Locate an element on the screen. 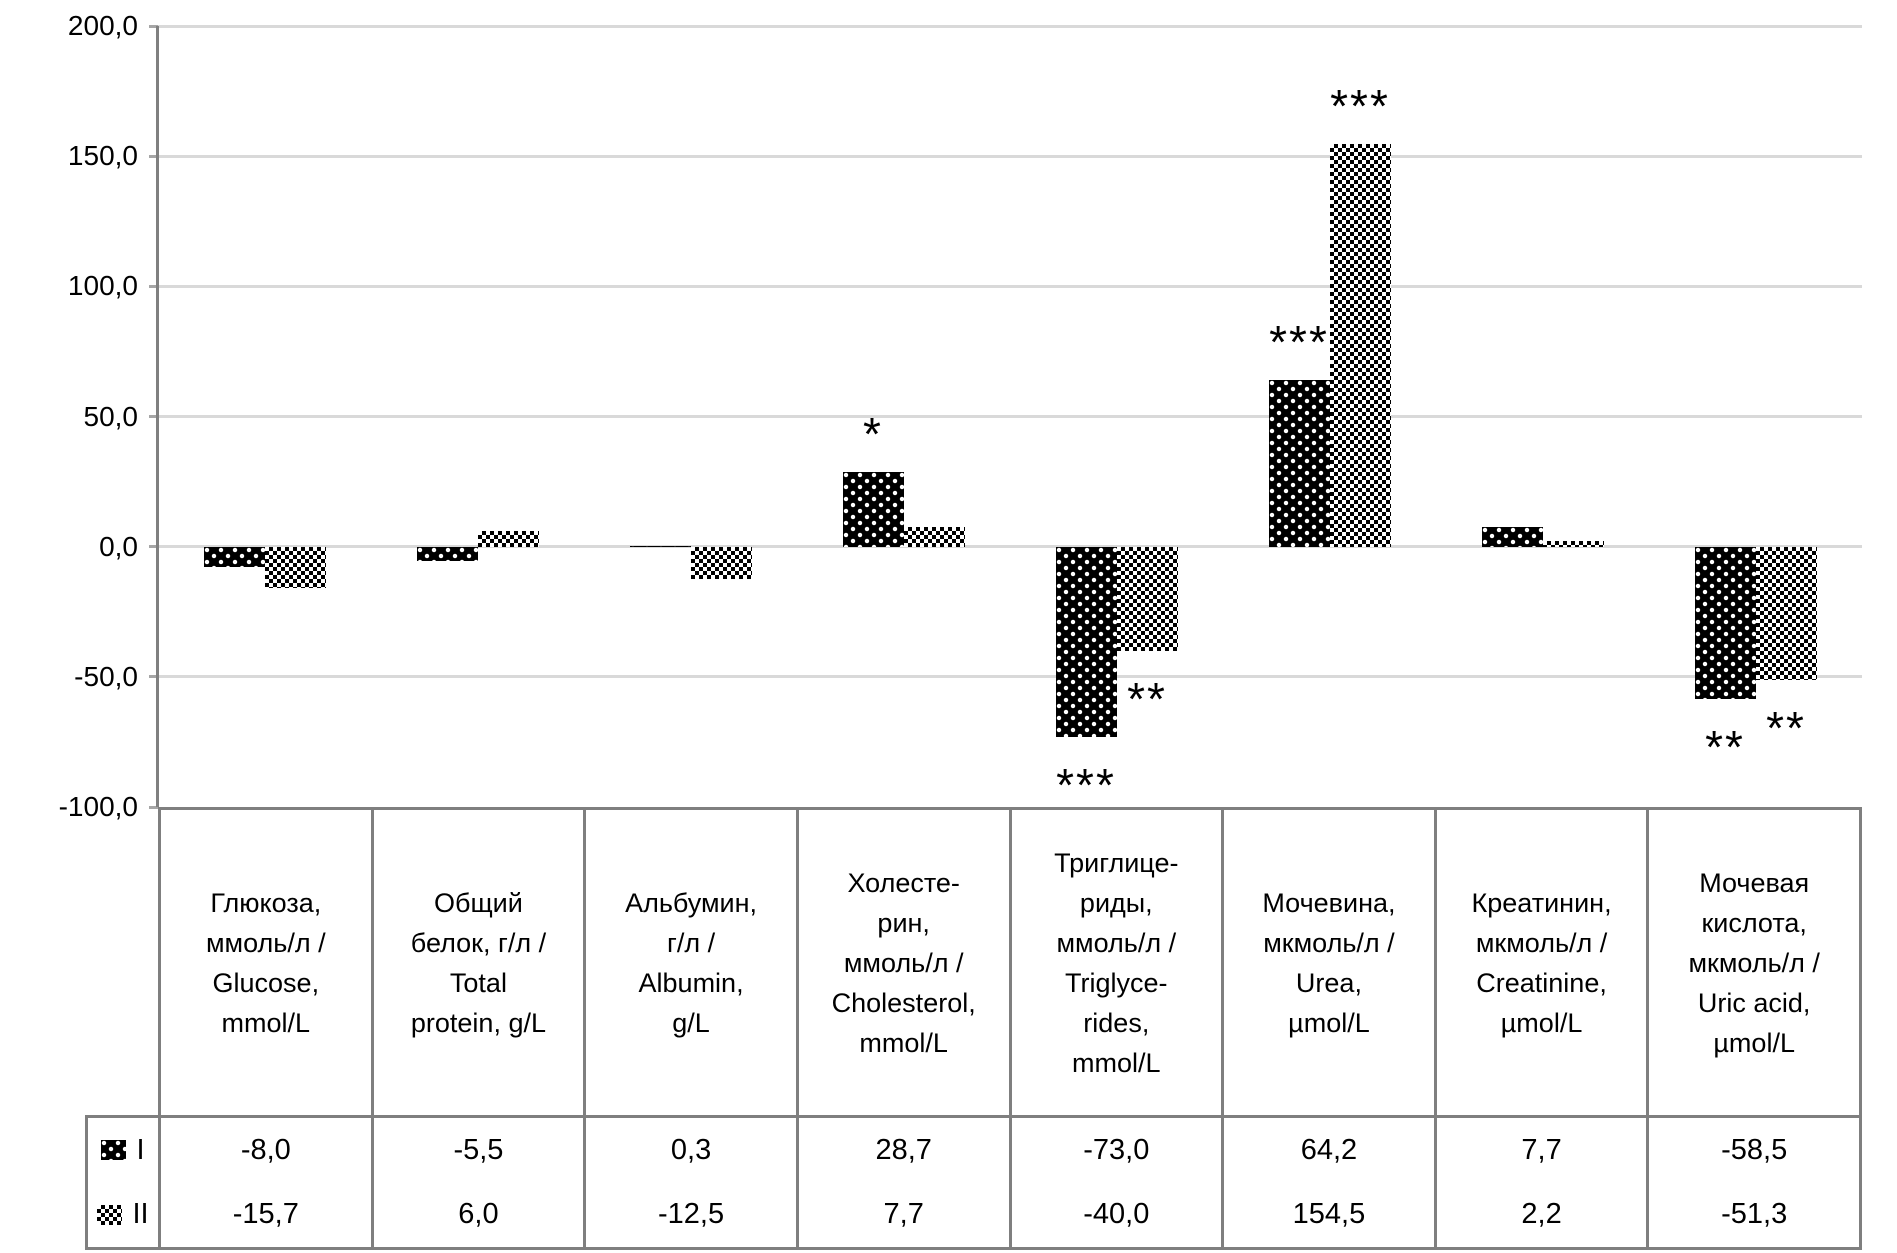 This screenshot has width=1897, height=1253. series-i-pattern-swatch is located at coordinates (114, 1150).